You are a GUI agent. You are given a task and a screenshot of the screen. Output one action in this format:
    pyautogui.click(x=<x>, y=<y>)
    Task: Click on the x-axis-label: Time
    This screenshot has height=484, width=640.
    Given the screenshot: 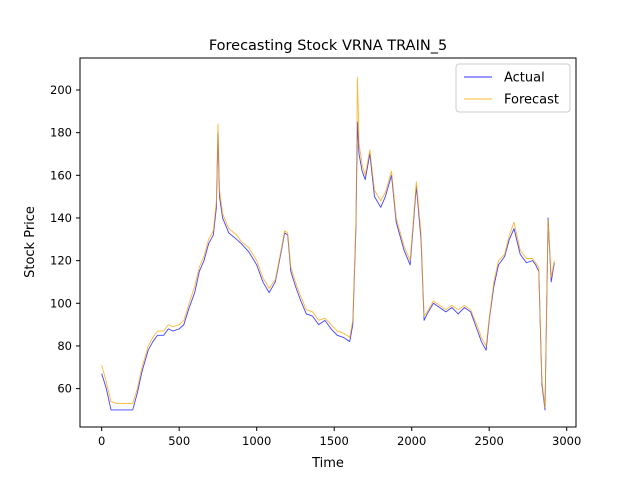 What is the action you would take?
    pyautogui.click(x=327, y=463)
    